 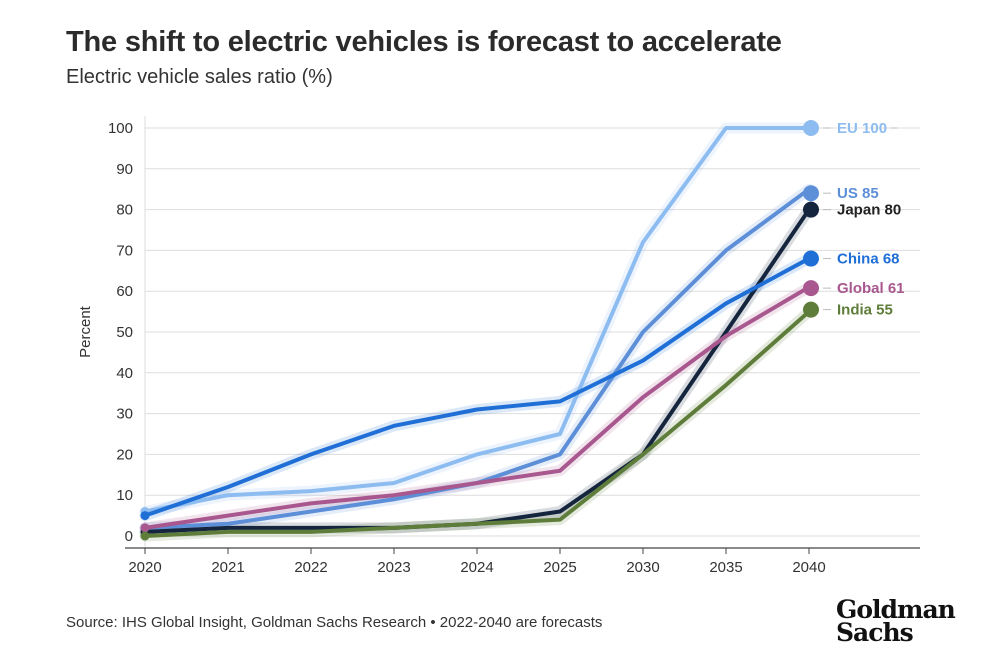 I want to click on y-tick-label: 100, so click(x=120, y=128).